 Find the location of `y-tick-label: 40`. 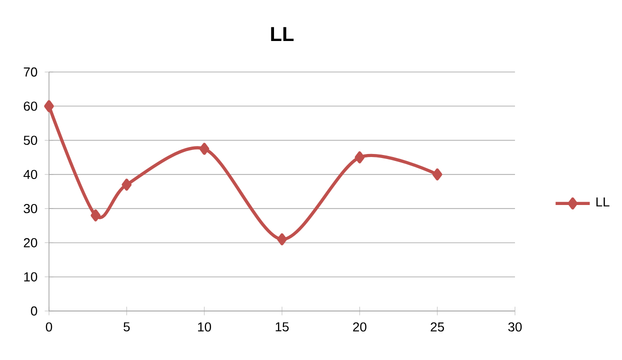

y-tick-label: 40 is located at coordinates (31, 175).